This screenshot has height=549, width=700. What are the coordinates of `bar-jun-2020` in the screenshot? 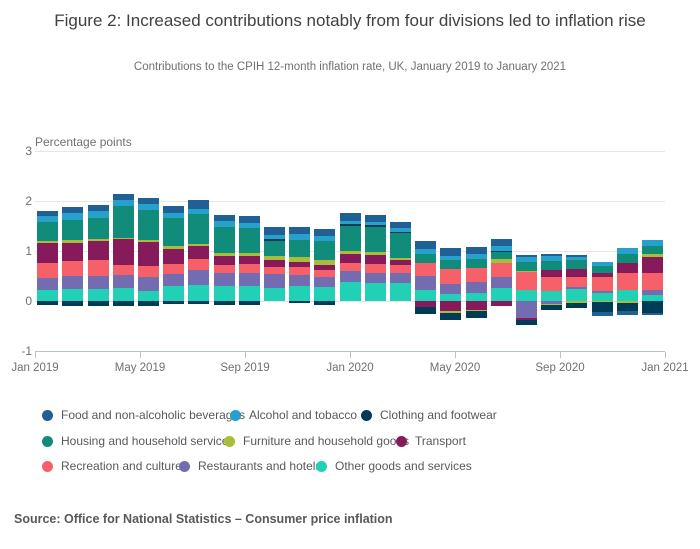 It's located at (476, 251).